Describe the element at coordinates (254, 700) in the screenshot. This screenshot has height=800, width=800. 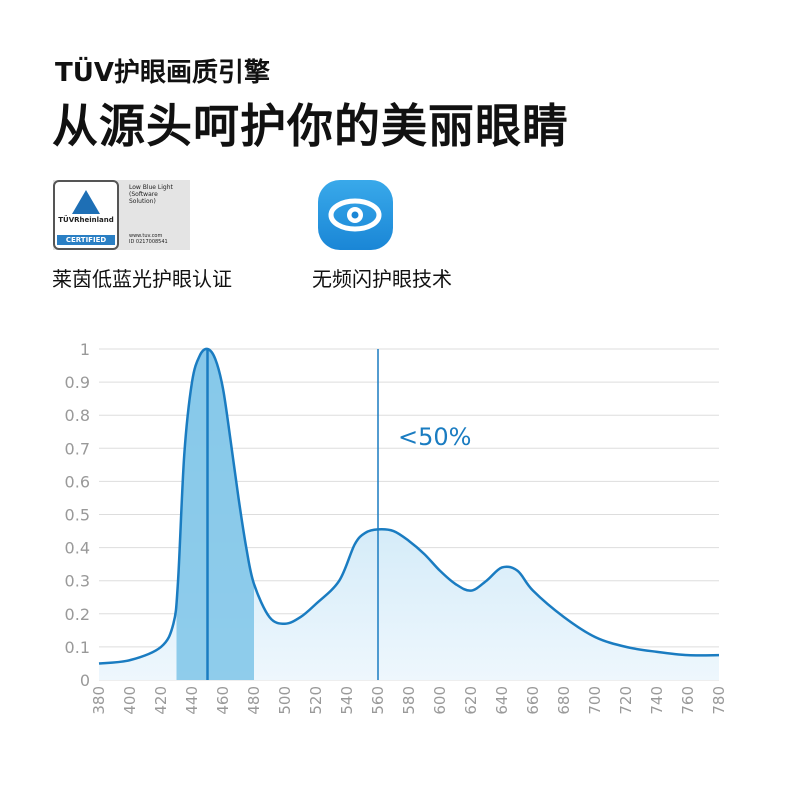
I see `x-tick-label: 480` at that location.